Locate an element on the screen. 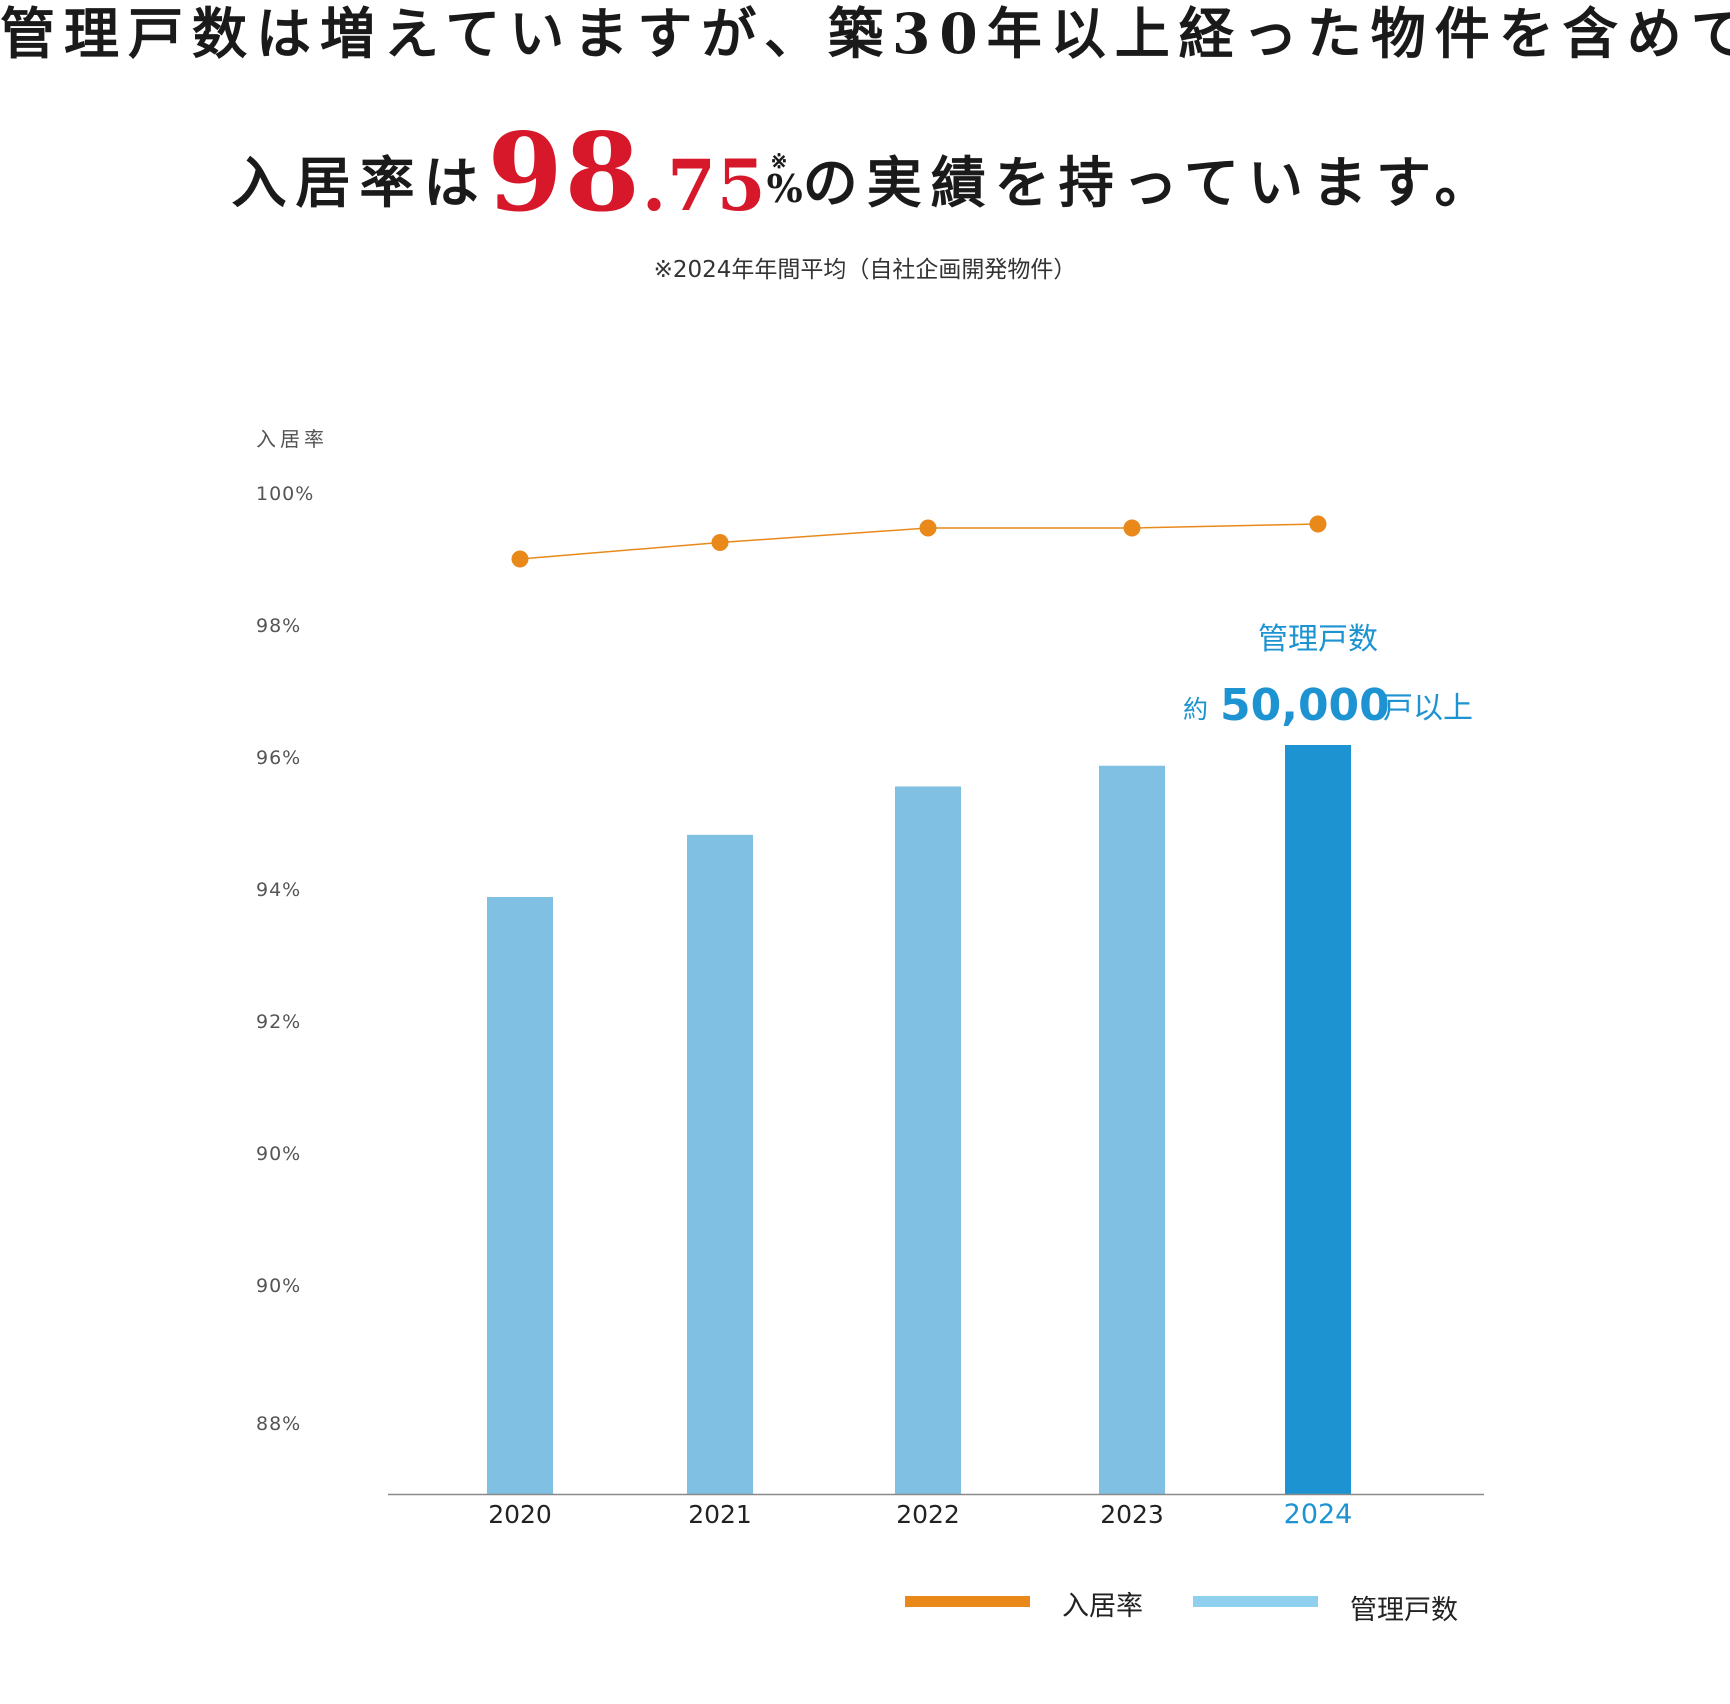 The height and width of the screenshot is (1704, 1730). bar-units-2023 is located at coordinates (1132, 1129).